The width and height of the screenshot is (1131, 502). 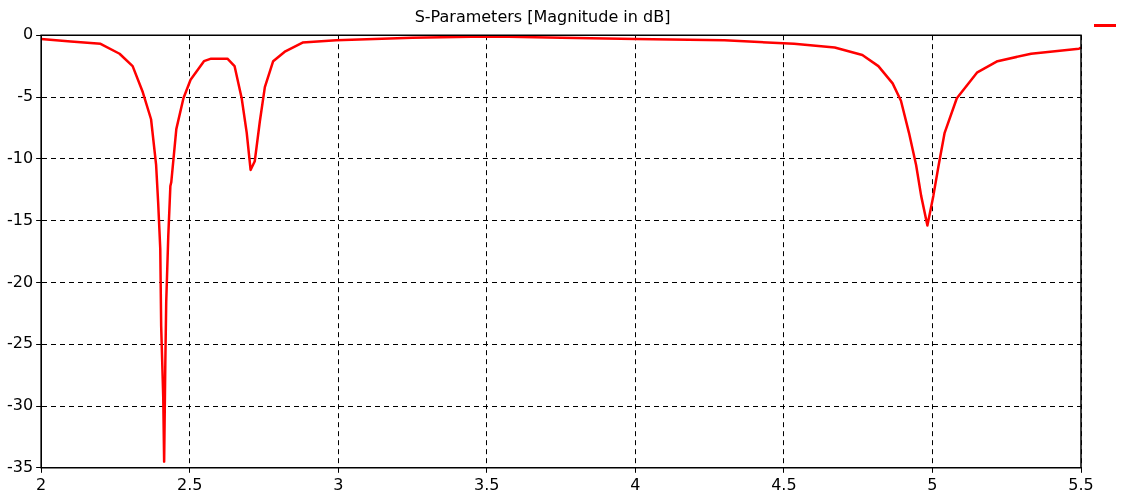 I want to click on y-tick-label: -10, so click(x=20, y=157).